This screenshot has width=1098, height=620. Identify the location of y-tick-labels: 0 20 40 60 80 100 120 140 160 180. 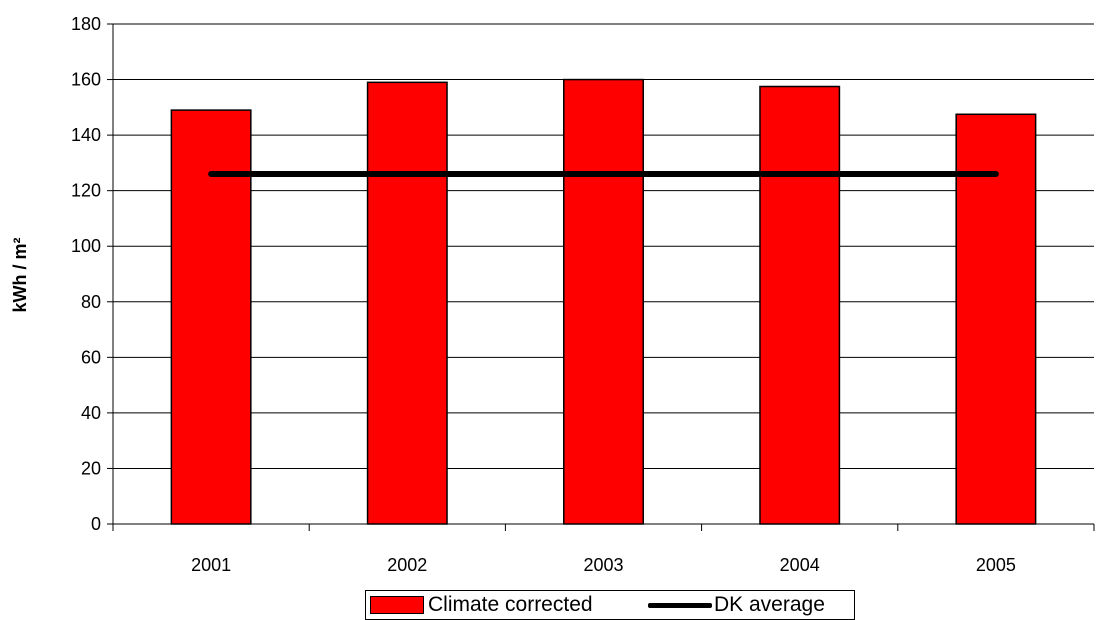
(86, 274).